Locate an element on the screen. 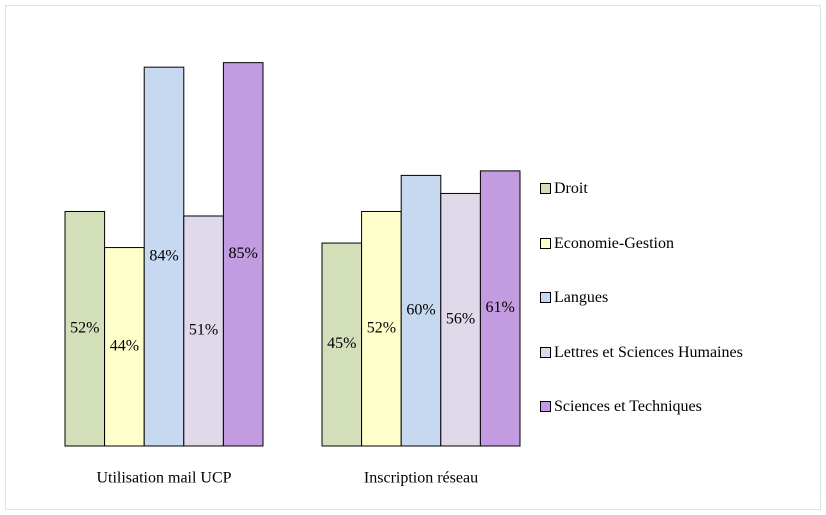 The image size is (826, 515). data-label: 45% is located at coordinates (341, 343).